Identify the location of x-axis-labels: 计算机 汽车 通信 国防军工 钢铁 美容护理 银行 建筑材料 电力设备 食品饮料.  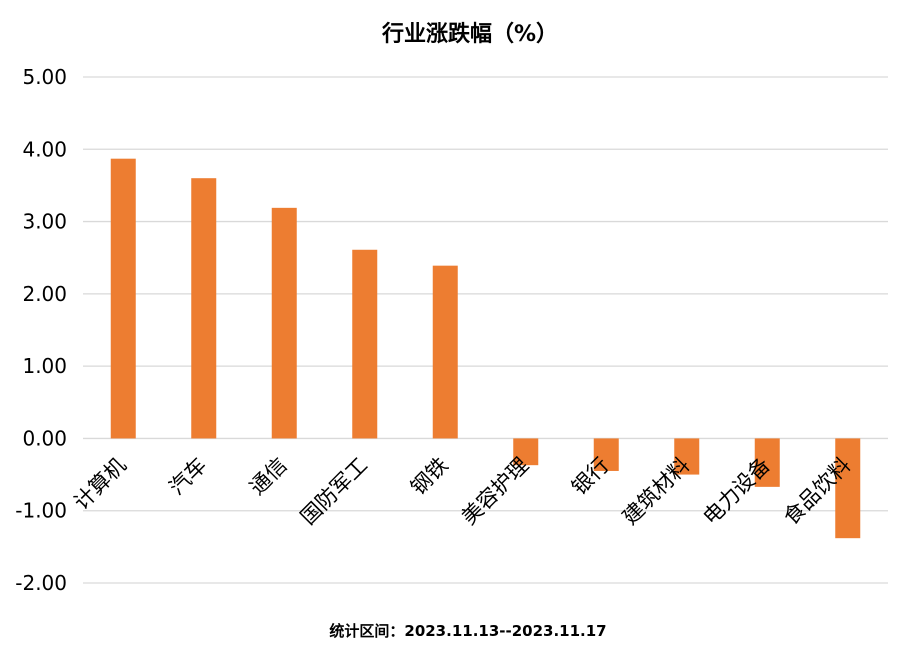
(462, 491).